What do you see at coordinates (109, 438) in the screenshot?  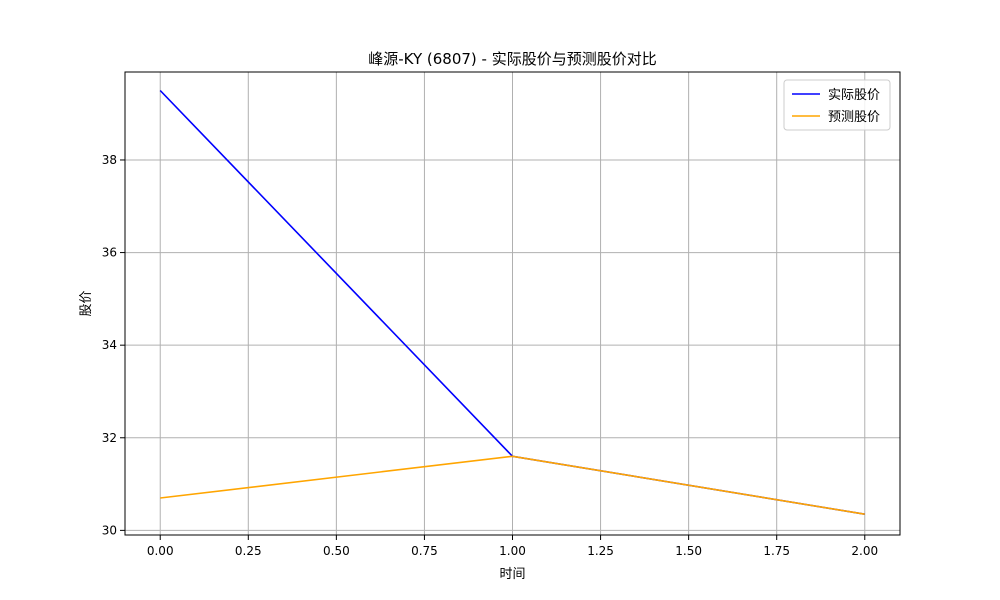 I see `y-tick-label: 32` at bounding box center [109, 438].